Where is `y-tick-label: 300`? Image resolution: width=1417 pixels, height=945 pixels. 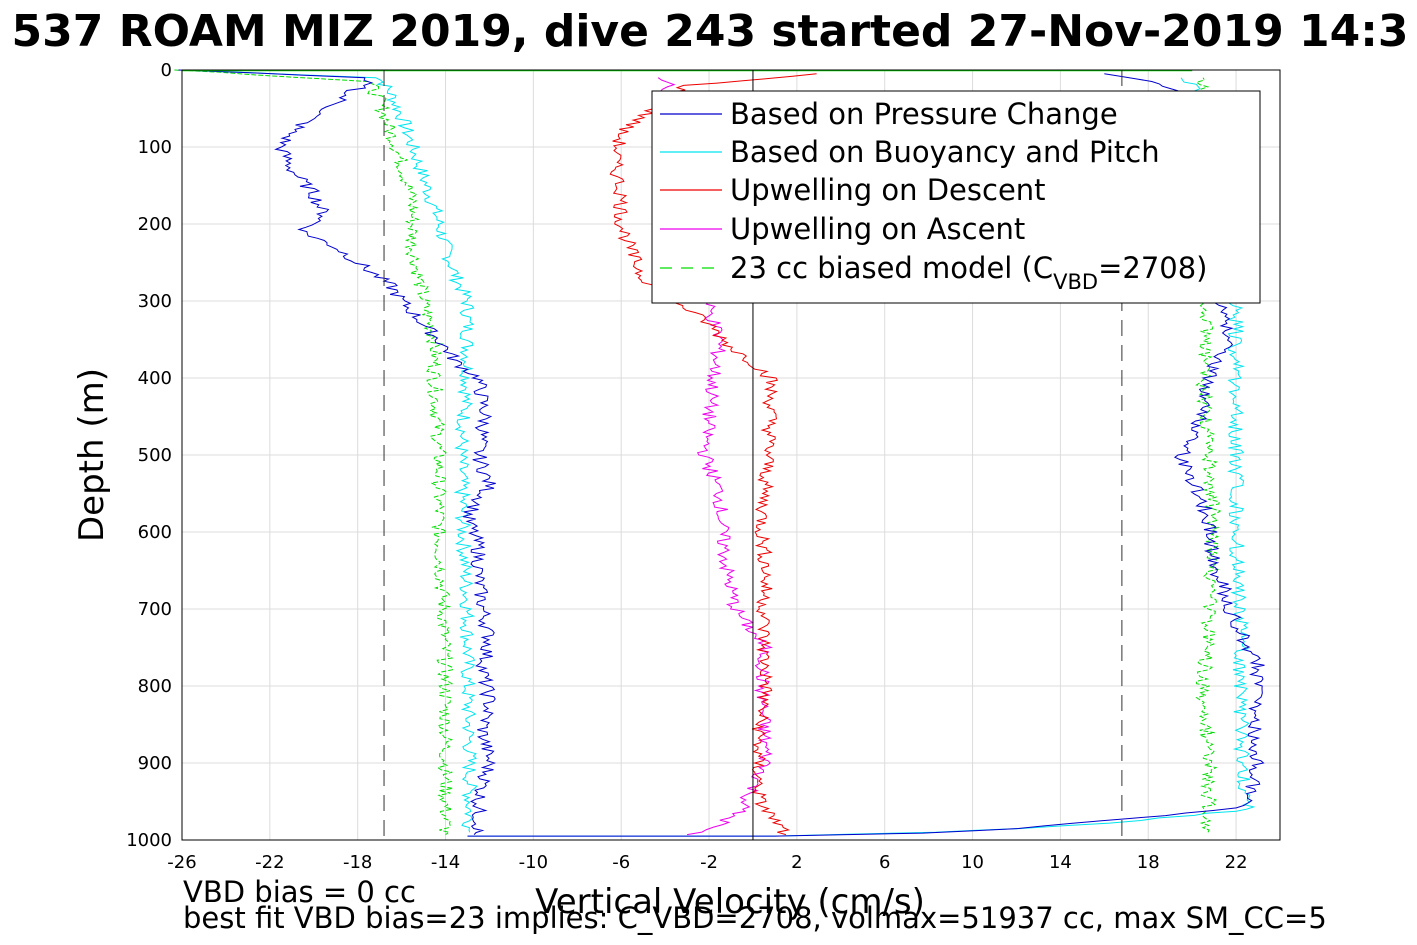 y-tick-label: 300 is located at coordinates (155, 301).